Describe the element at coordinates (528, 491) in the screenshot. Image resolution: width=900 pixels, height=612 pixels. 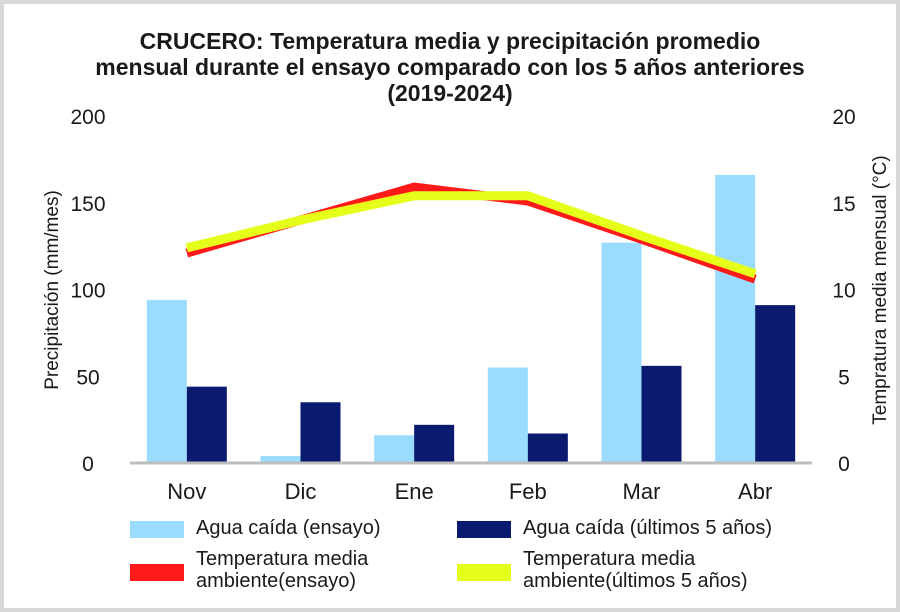
I see `x-tick-label-feb: Feb` at that location.